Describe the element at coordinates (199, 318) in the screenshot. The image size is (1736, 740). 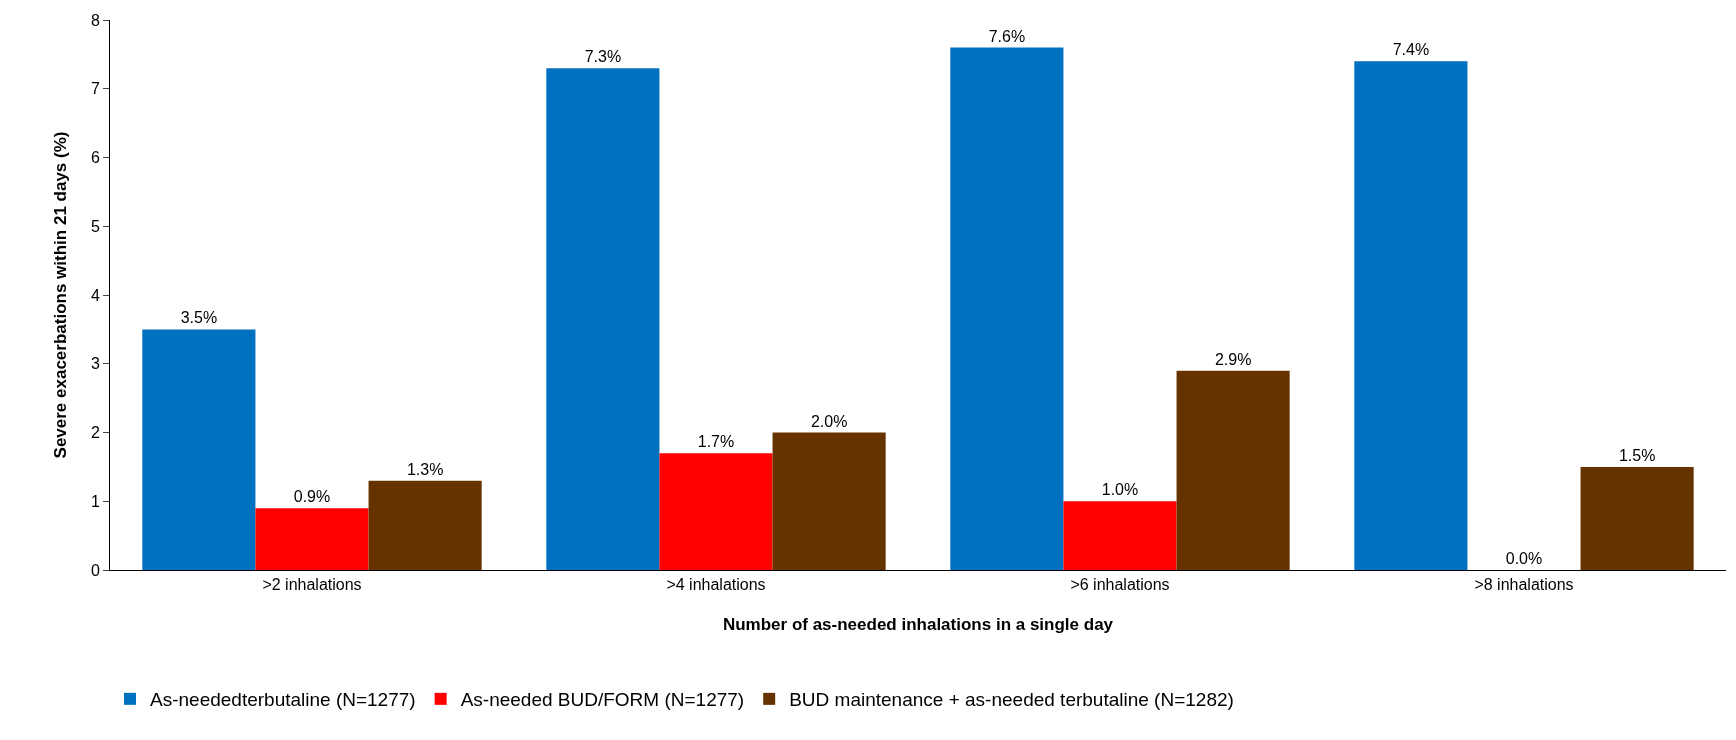
I see `data-label: 3.5%` at that location.